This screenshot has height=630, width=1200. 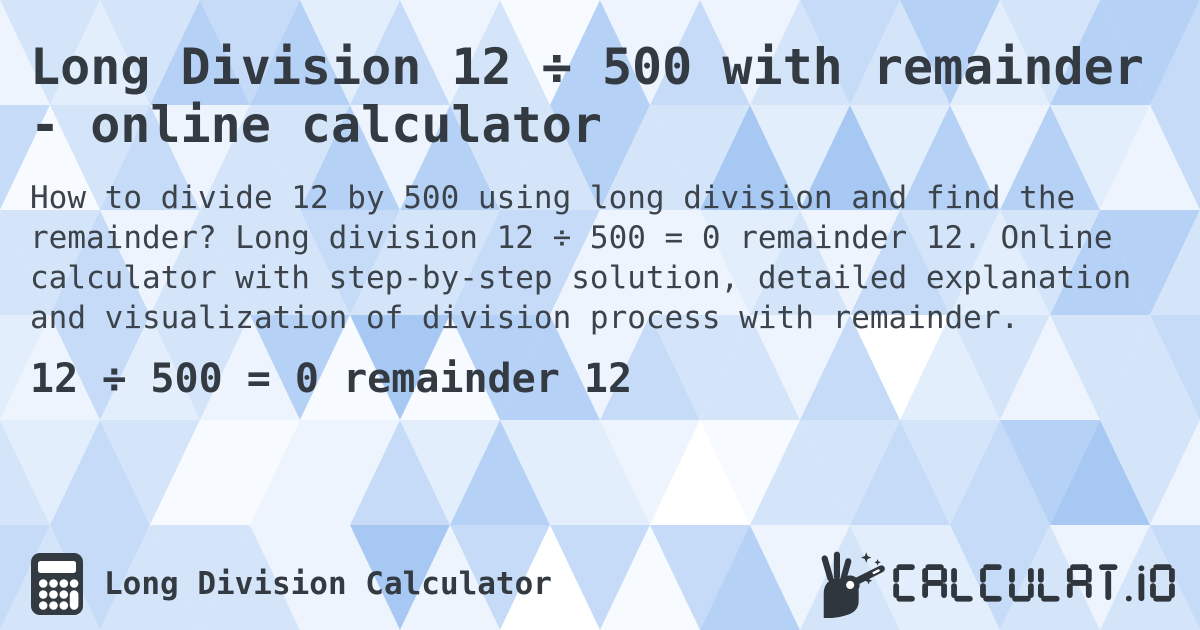 I want to click on footer: Long Division Calculator, so click(x=603, y=584).